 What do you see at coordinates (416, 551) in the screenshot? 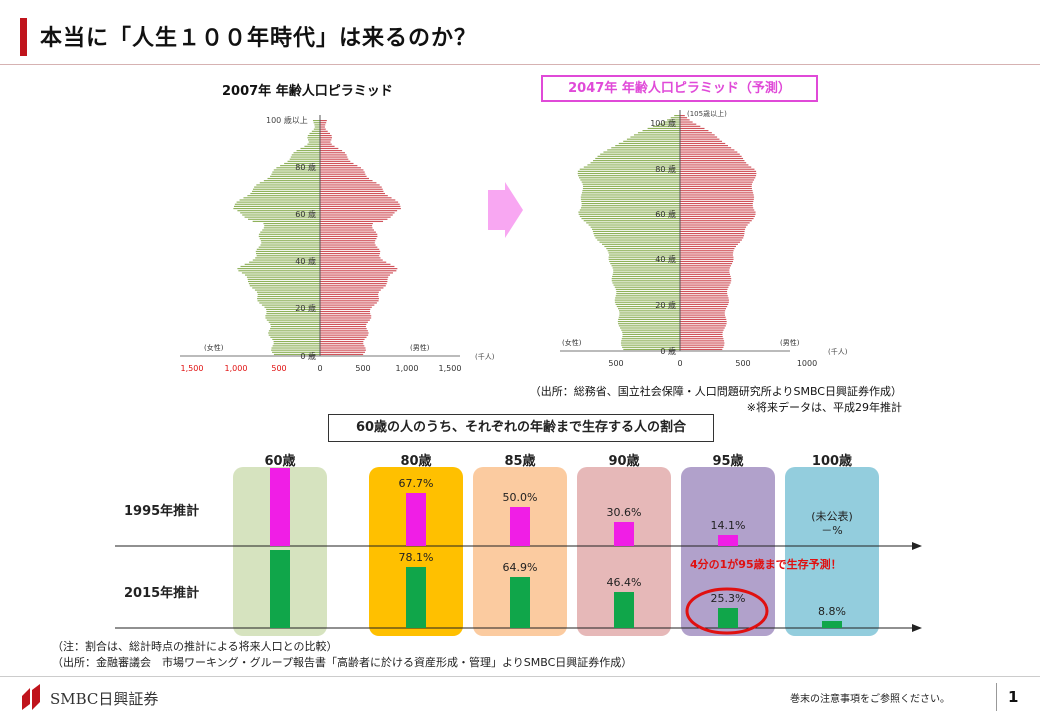
I see `survival-column-bg` at bounding box center [416, 551].